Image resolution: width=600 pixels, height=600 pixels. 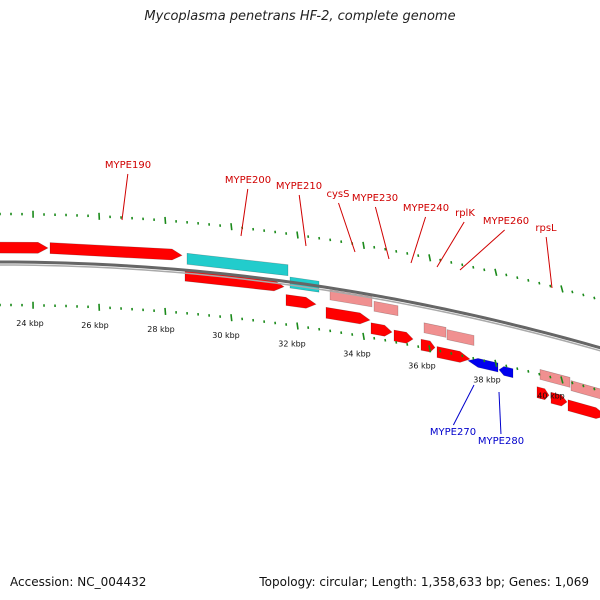 I want to click on kbp-tick-label: 24 kbp, so click(x=30, y=323).